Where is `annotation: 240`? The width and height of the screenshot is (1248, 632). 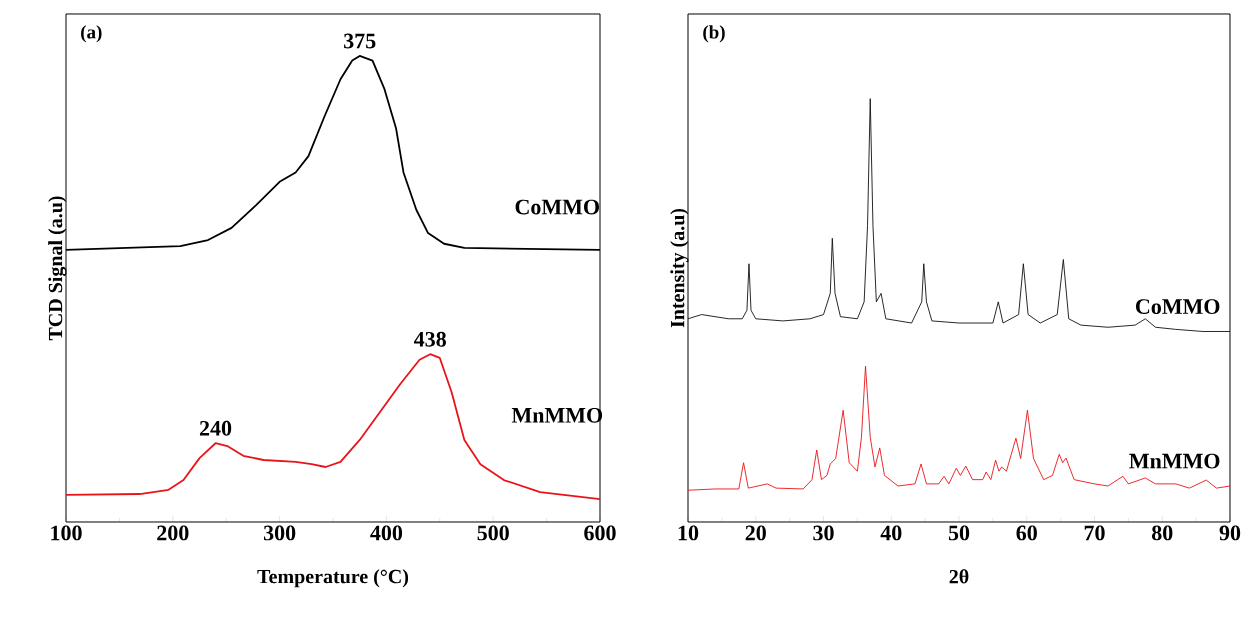
annotation: 240 is located at coordinates (215, 428).